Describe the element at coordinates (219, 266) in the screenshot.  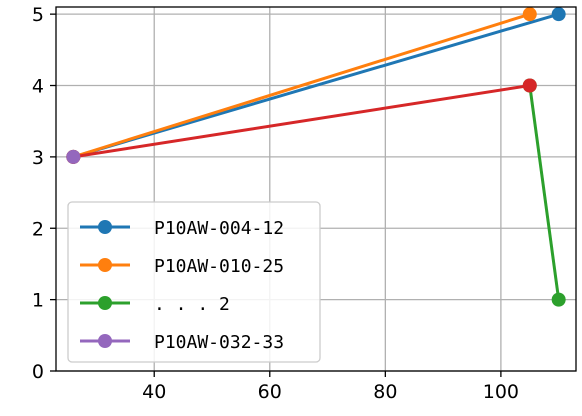
I see `legend-label: P10AW-010-25` at that location.